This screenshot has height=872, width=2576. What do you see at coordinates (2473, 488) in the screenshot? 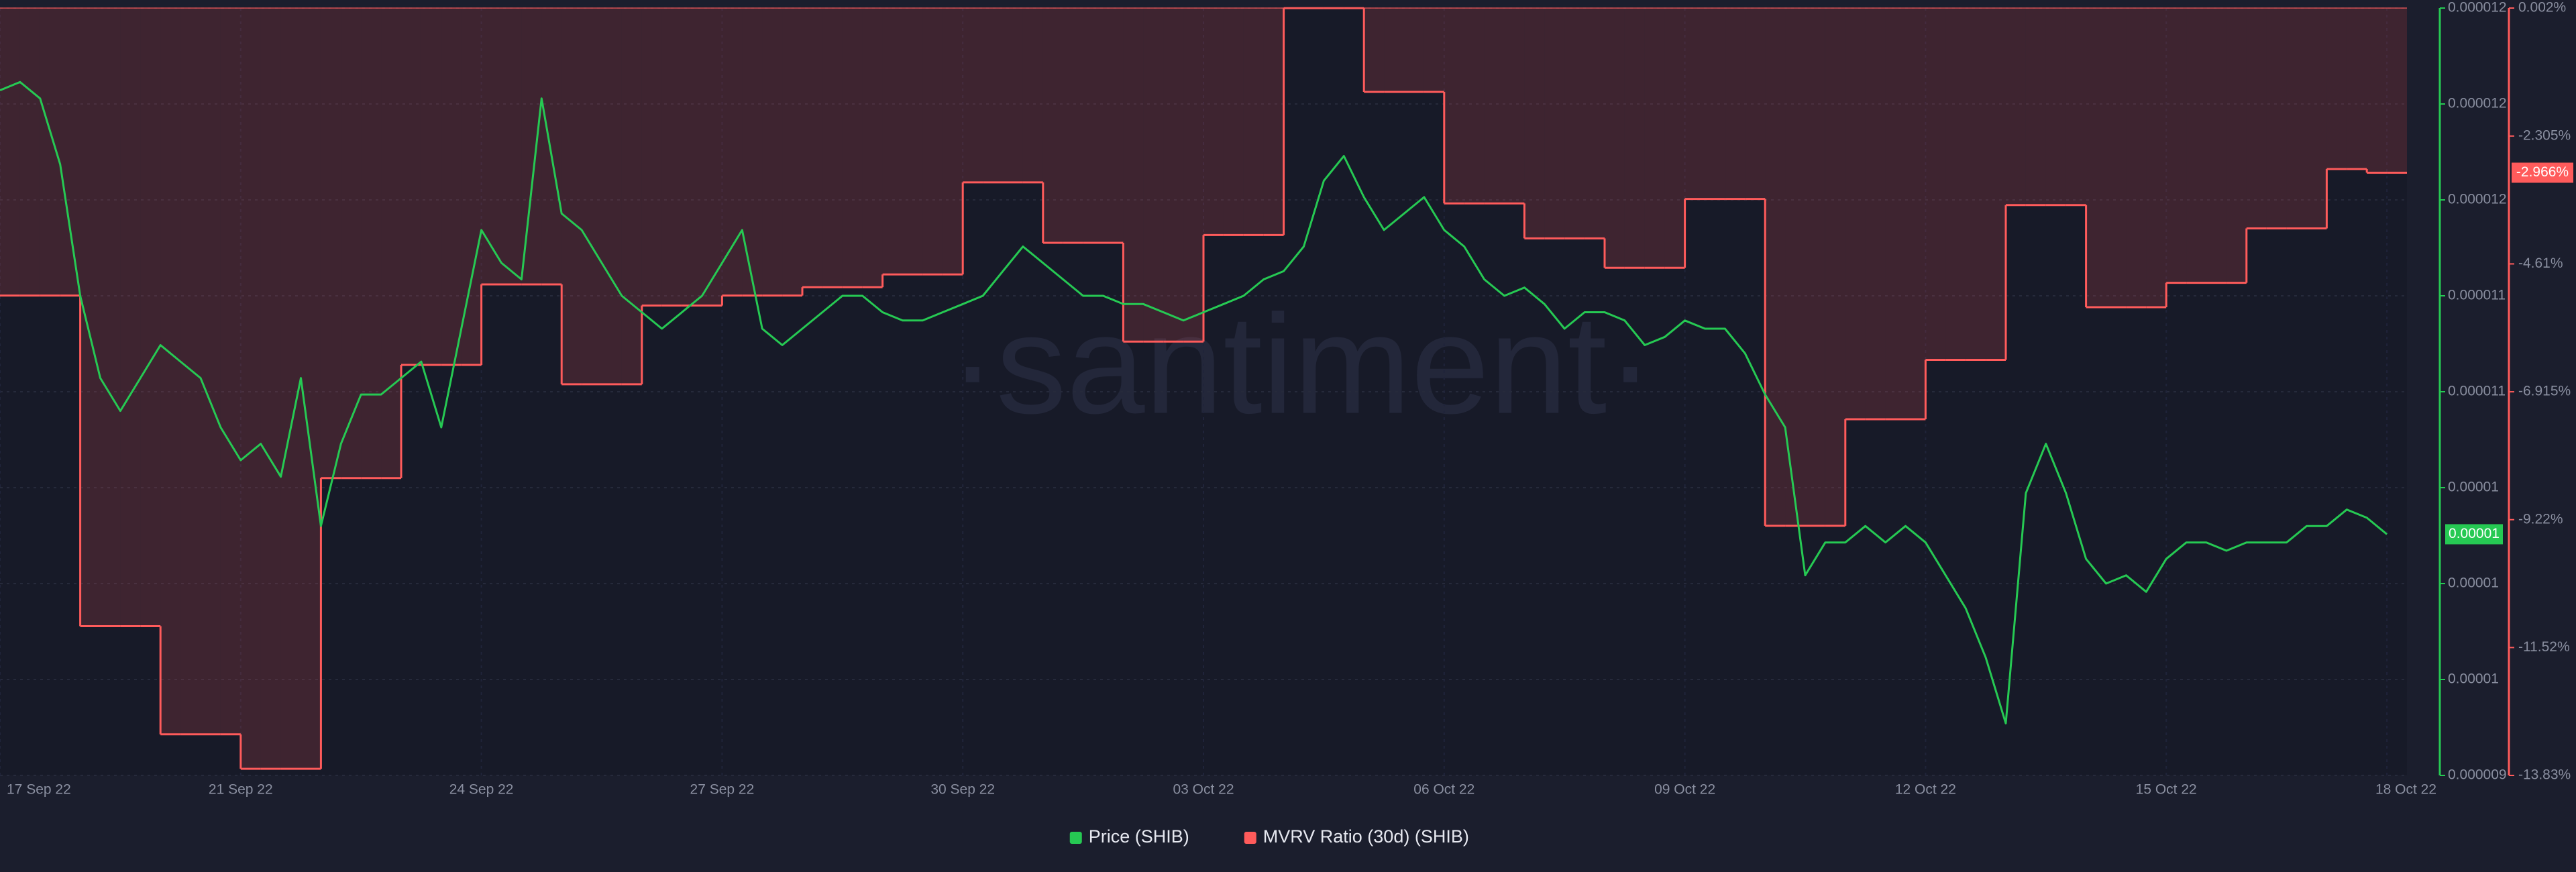
I see `y-tick-label: 0.00001` at bounding box center [2473, 488].